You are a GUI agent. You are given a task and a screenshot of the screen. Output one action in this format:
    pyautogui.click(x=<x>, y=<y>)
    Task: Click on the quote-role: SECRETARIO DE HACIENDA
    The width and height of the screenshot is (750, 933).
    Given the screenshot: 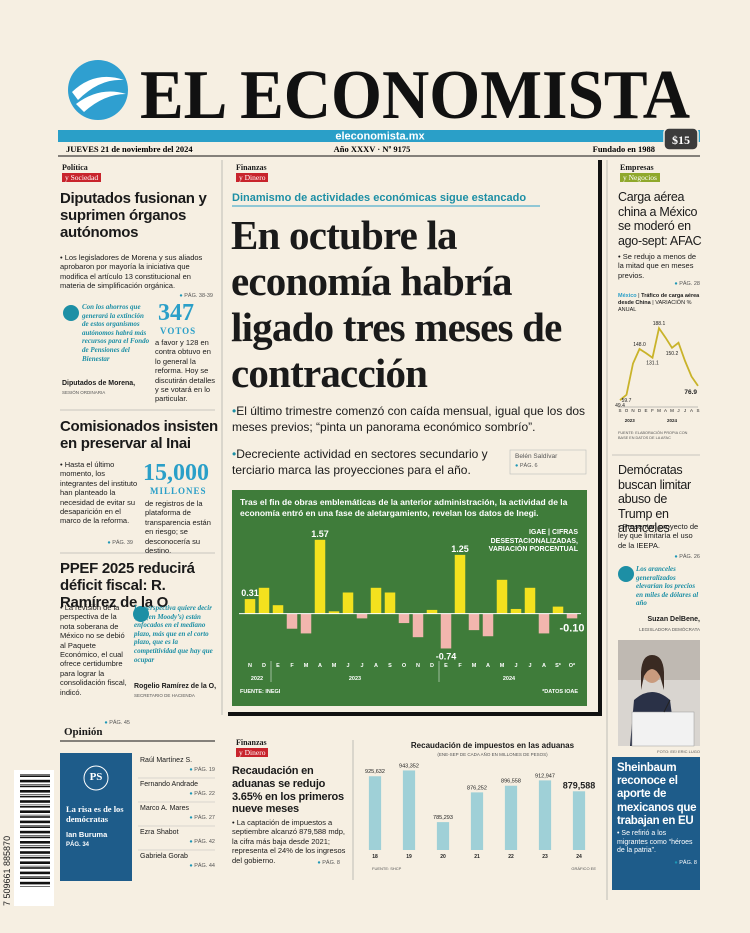 What is the action you would take?
    pyautogui.click(x=164, y=695)
    